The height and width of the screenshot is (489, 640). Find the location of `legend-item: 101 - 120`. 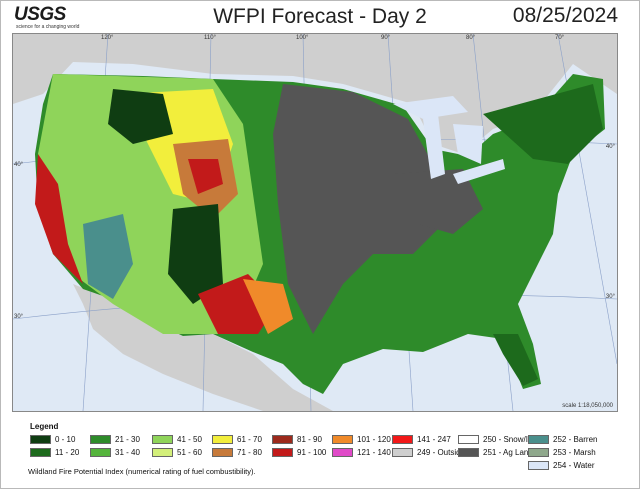

legend-item: 101 - 120 is located at coordinates (361, 439).